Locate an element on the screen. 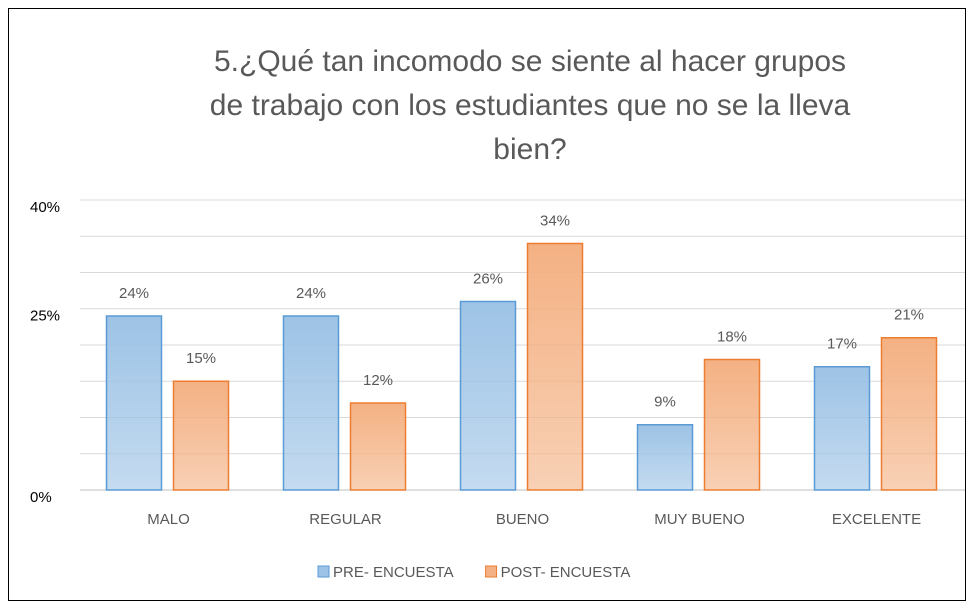  x-tick-label: EXCELENTE is located at coordinates (876, 519).